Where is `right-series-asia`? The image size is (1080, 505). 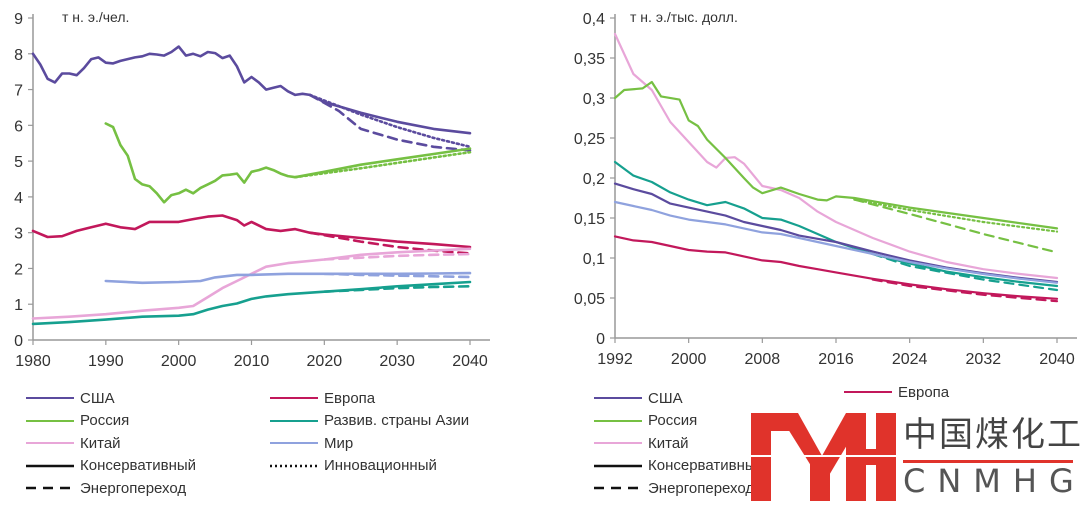 right-series-asia is located at coordinates (836, 224).